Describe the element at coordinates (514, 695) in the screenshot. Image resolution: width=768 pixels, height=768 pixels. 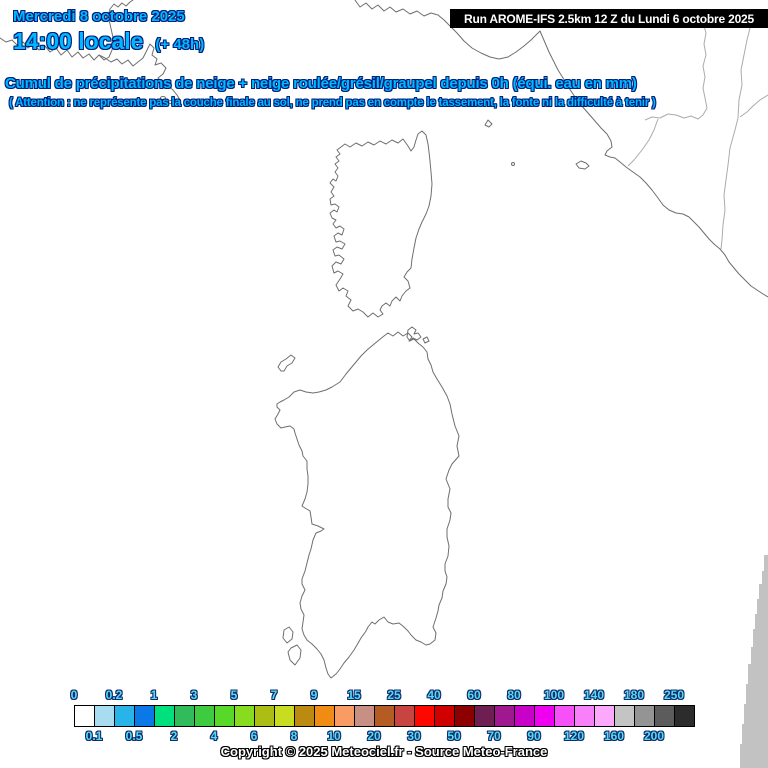
I see `legend-threshold-label: 80` at that location.